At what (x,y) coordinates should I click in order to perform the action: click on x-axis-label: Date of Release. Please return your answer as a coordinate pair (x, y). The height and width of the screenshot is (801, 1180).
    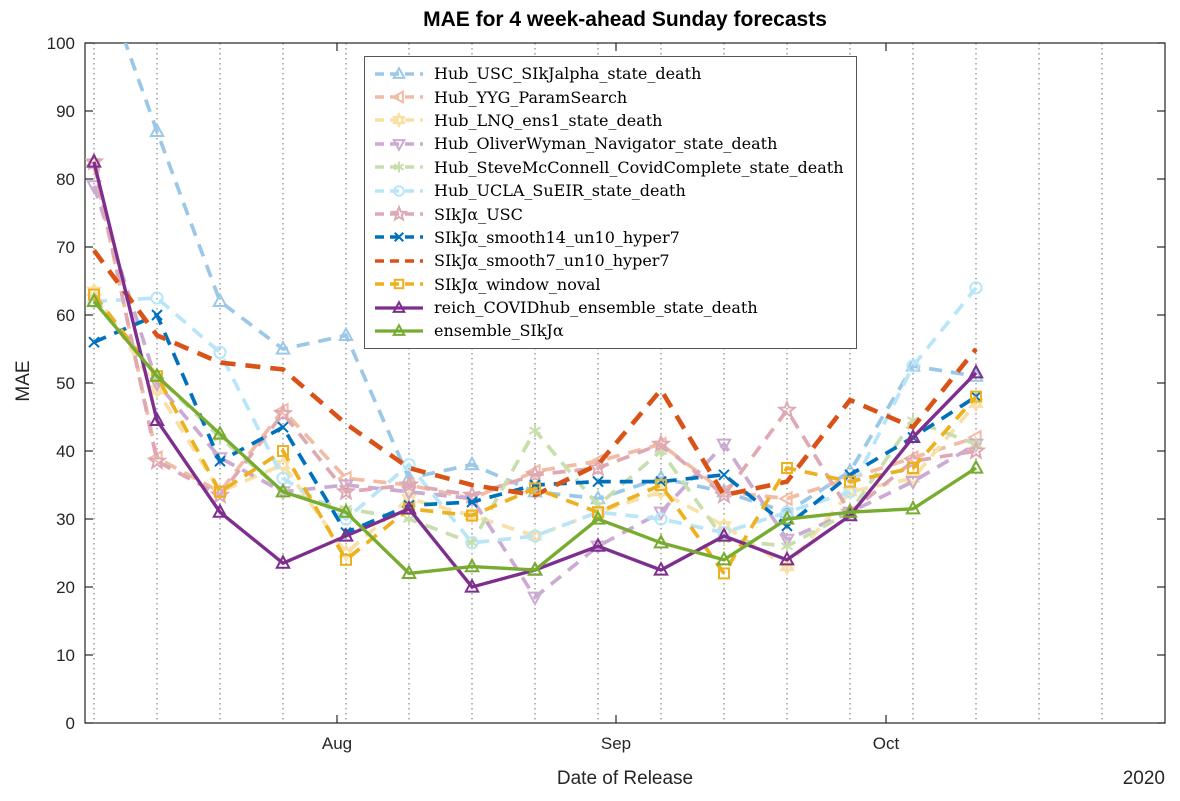
    Looking at the image, I should click on (625, 778).